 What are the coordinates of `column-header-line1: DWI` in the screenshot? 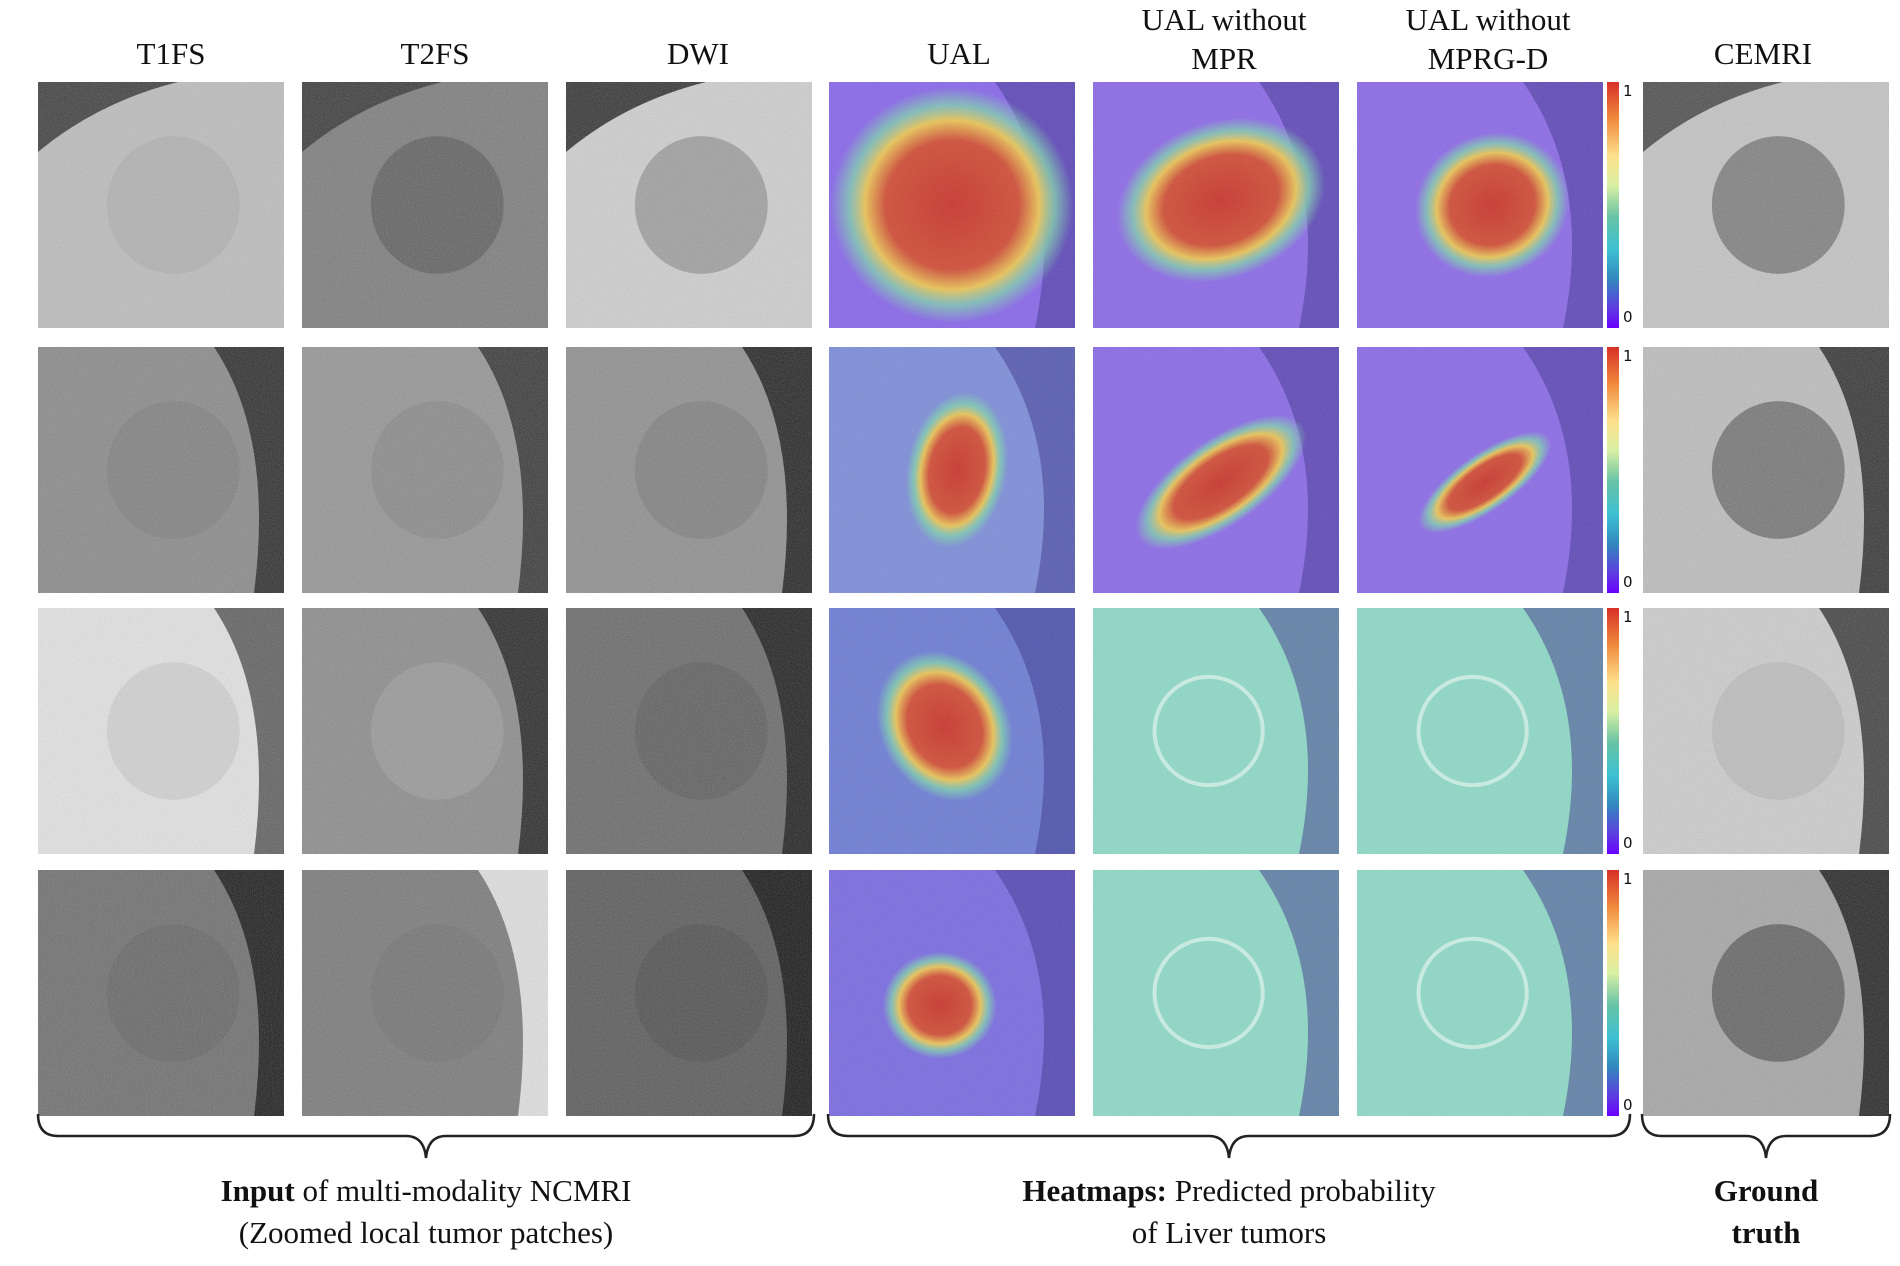 It's located at (698, 53).